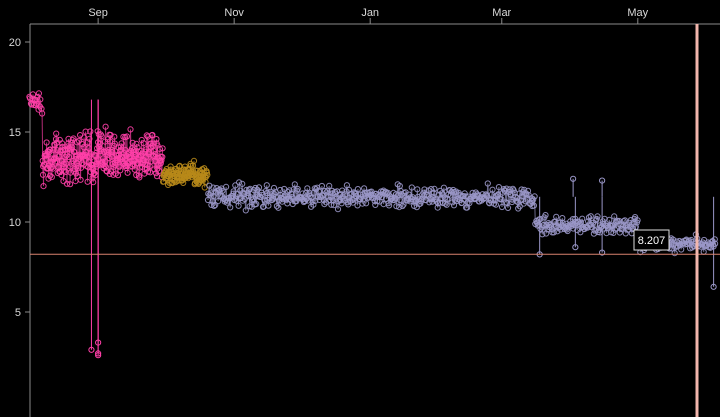 The height and width of the screenshot is (417, 720). What do you see at coordinates (375, 16) in the screenshot?
I see `x-axis: Sep Nov Jan Mar May` at bounding box center [375, 16].